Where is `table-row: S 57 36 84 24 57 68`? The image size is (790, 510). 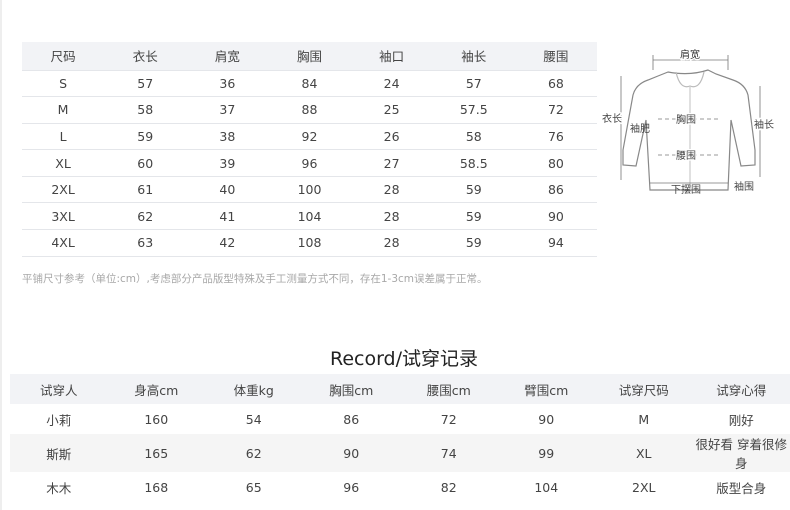 table-row: S 57 36 84 24 57 68 is located at coordinates (309, 84).